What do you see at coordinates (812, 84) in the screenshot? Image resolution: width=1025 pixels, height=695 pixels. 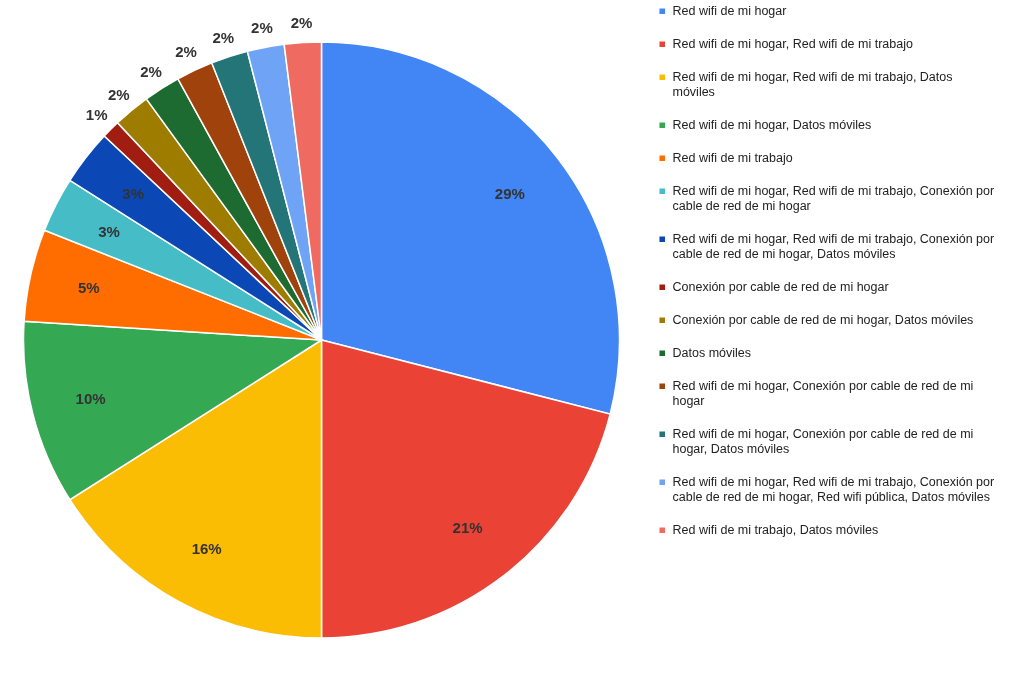 I see `legend-label: Red wifi de mi hogar, Red wifi de mi trabajo, Datos móviles` at bounding box center [812, 84].